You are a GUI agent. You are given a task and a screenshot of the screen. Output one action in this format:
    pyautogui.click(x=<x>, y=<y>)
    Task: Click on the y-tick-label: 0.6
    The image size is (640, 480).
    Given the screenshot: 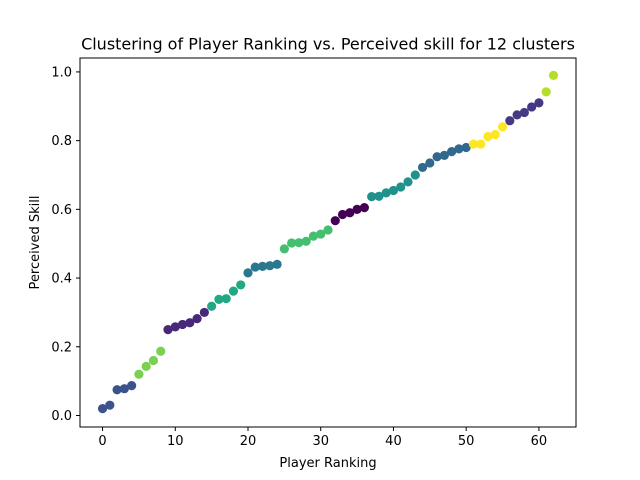 What is the action you would take?
    pyautogui.click(x=61, y=210)
    